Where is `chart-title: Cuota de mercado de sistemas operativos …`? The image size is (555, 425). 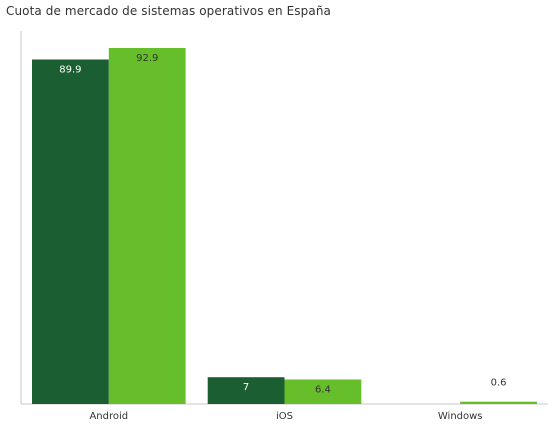
chart-title: Cuota de mercado de sistemas operativos … is located at coordinates (168, 11).